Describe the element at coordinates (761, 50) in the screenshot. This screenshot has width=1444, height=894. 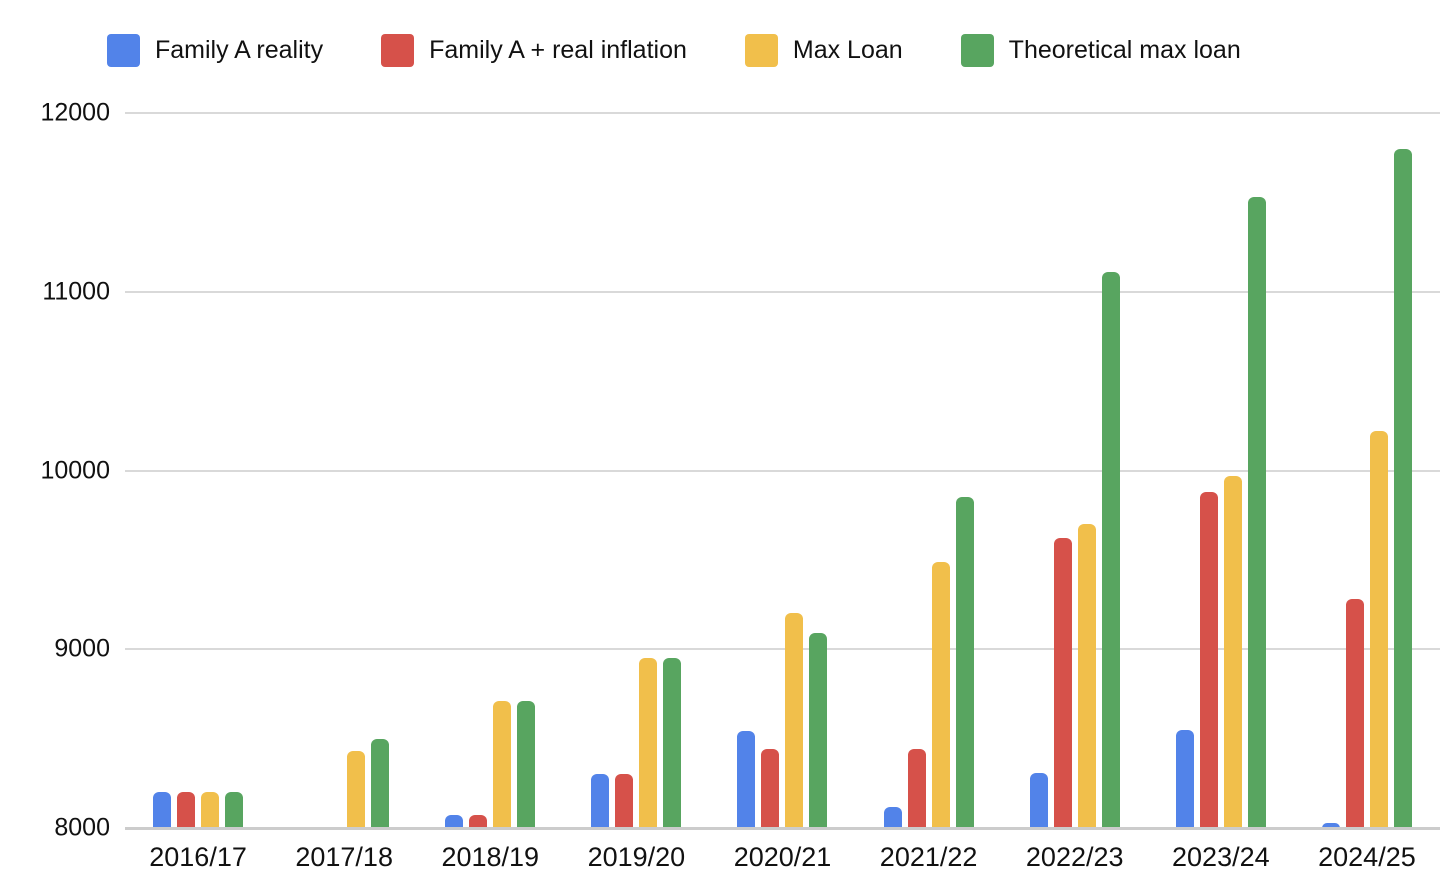
I see `legend-swatch-max-loan-icon` at that location.